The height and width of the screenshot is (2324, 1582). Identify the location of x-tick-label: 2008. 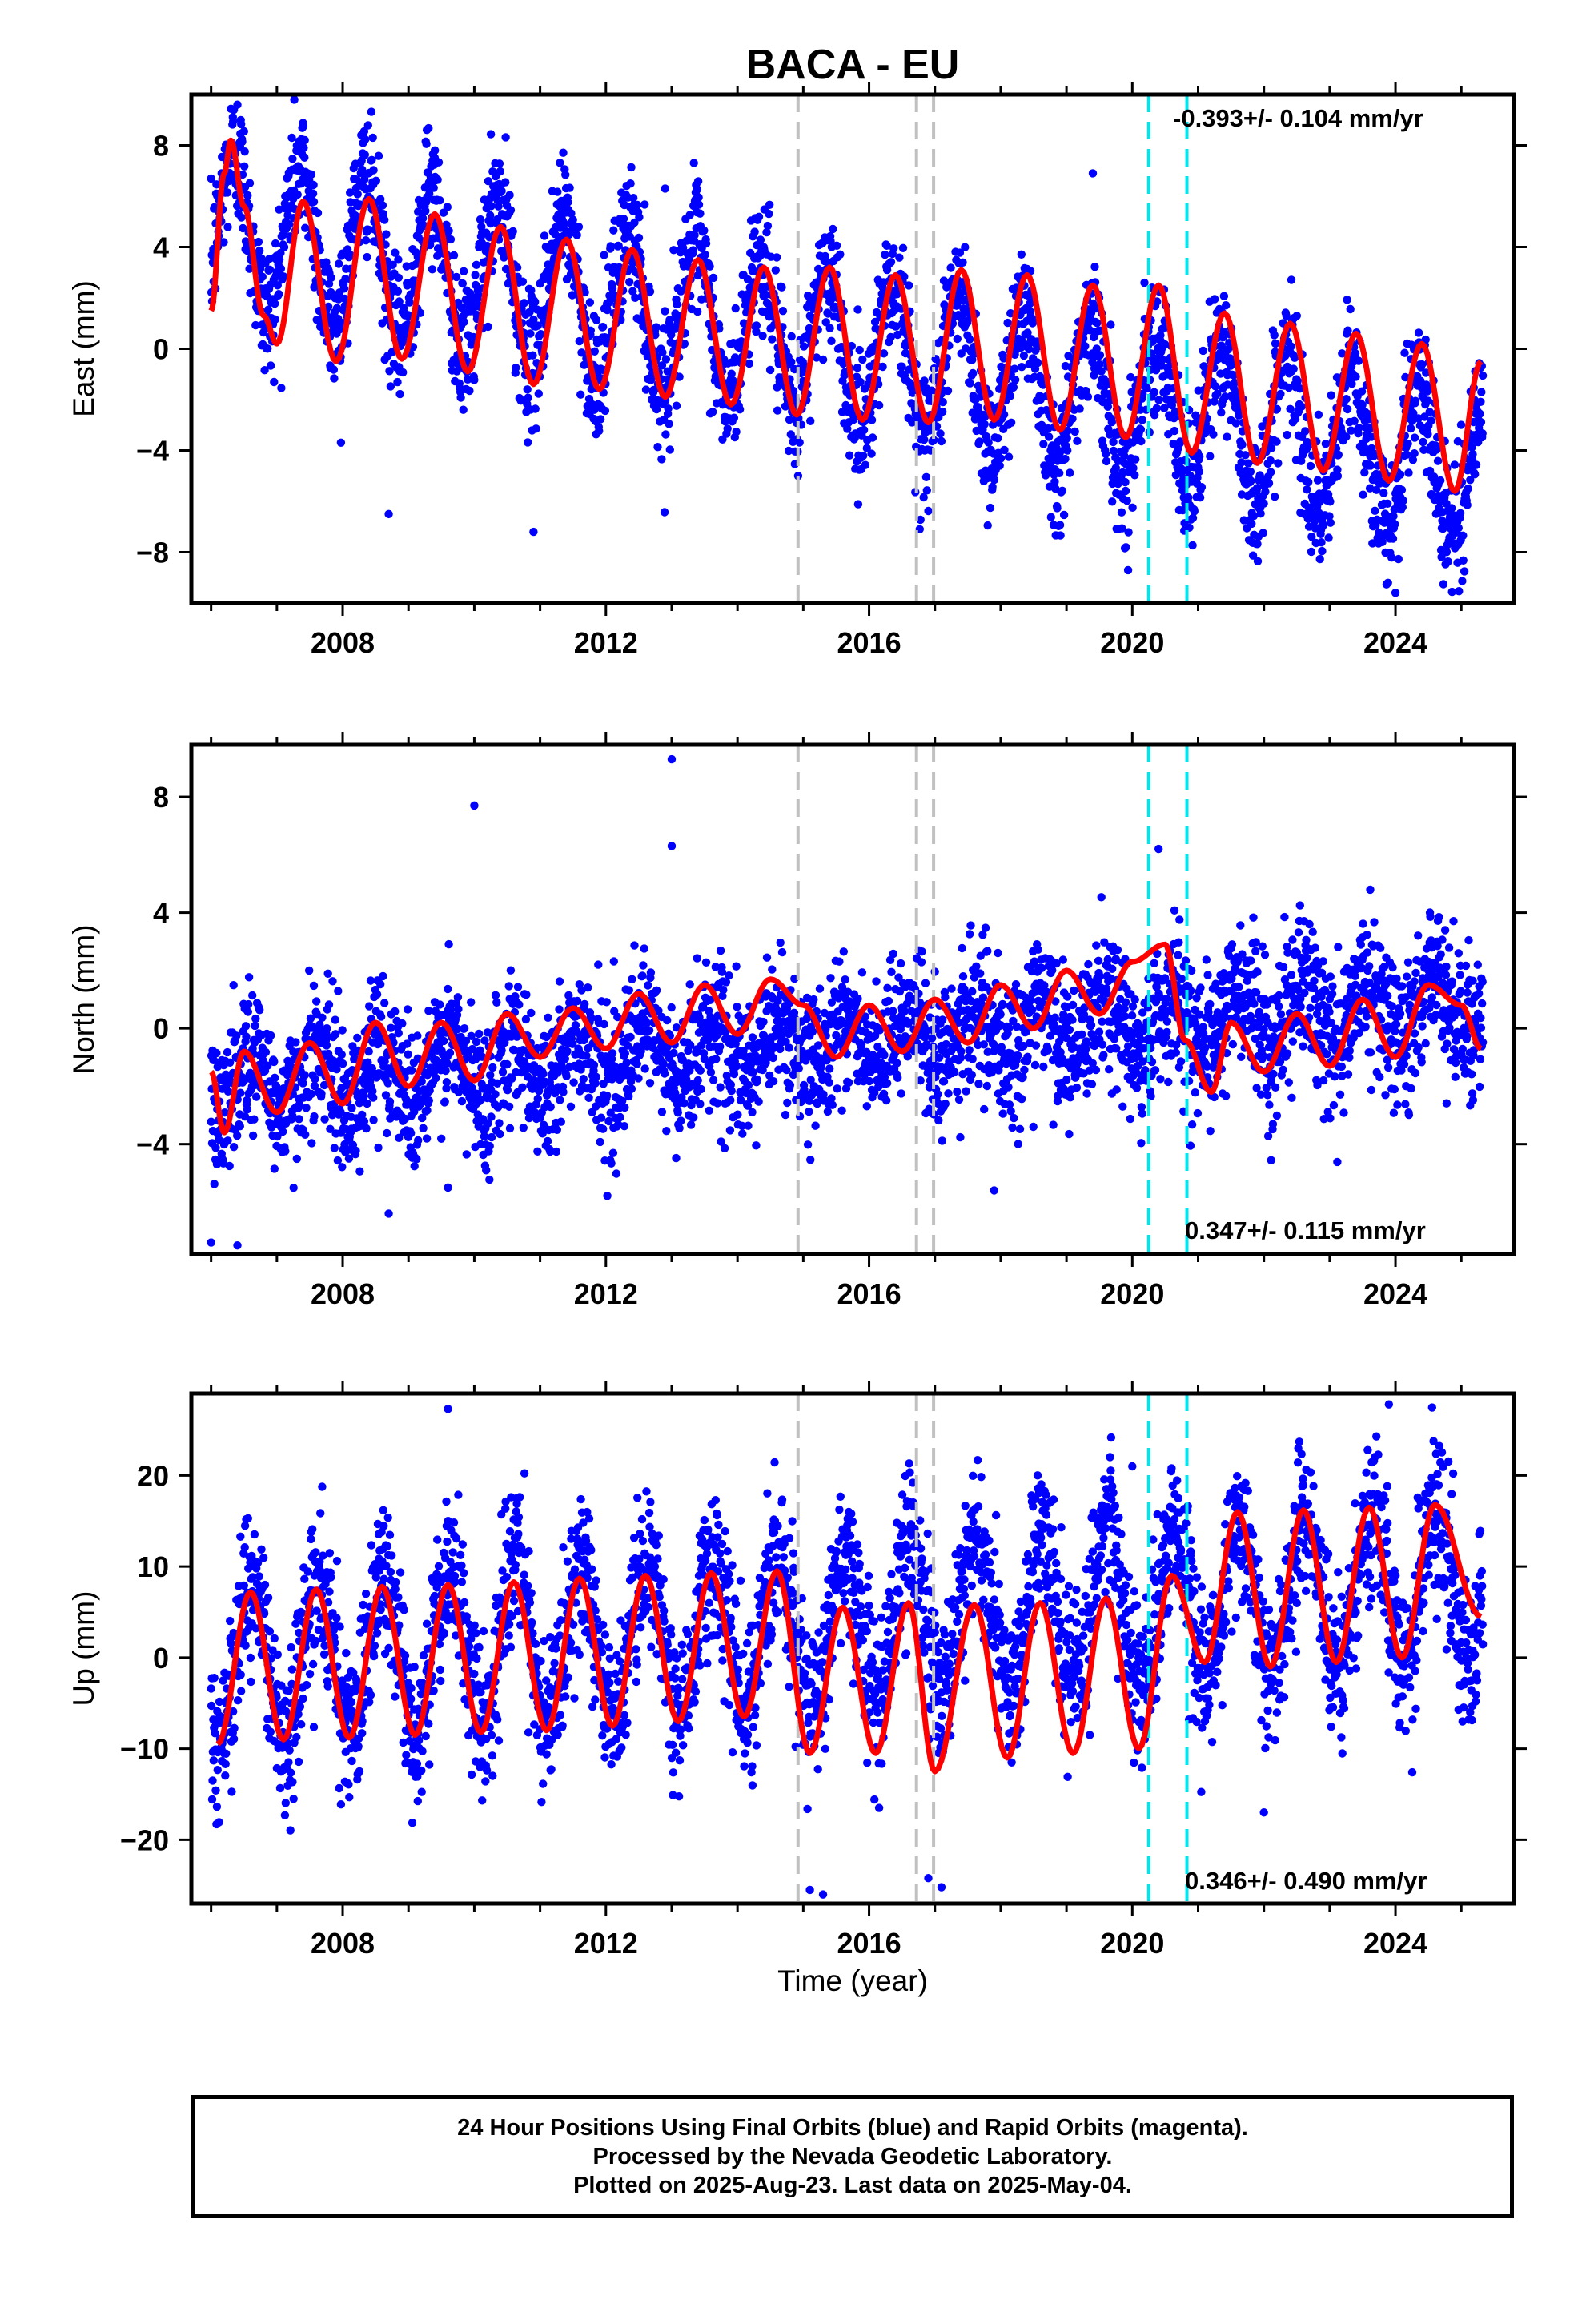
(343, 642).